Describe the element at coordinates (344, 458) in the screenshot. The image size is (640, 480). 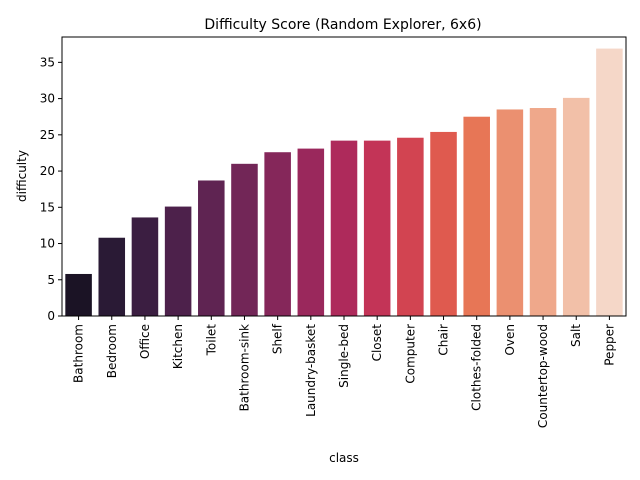
I see `x-axis-label: class` at that location.